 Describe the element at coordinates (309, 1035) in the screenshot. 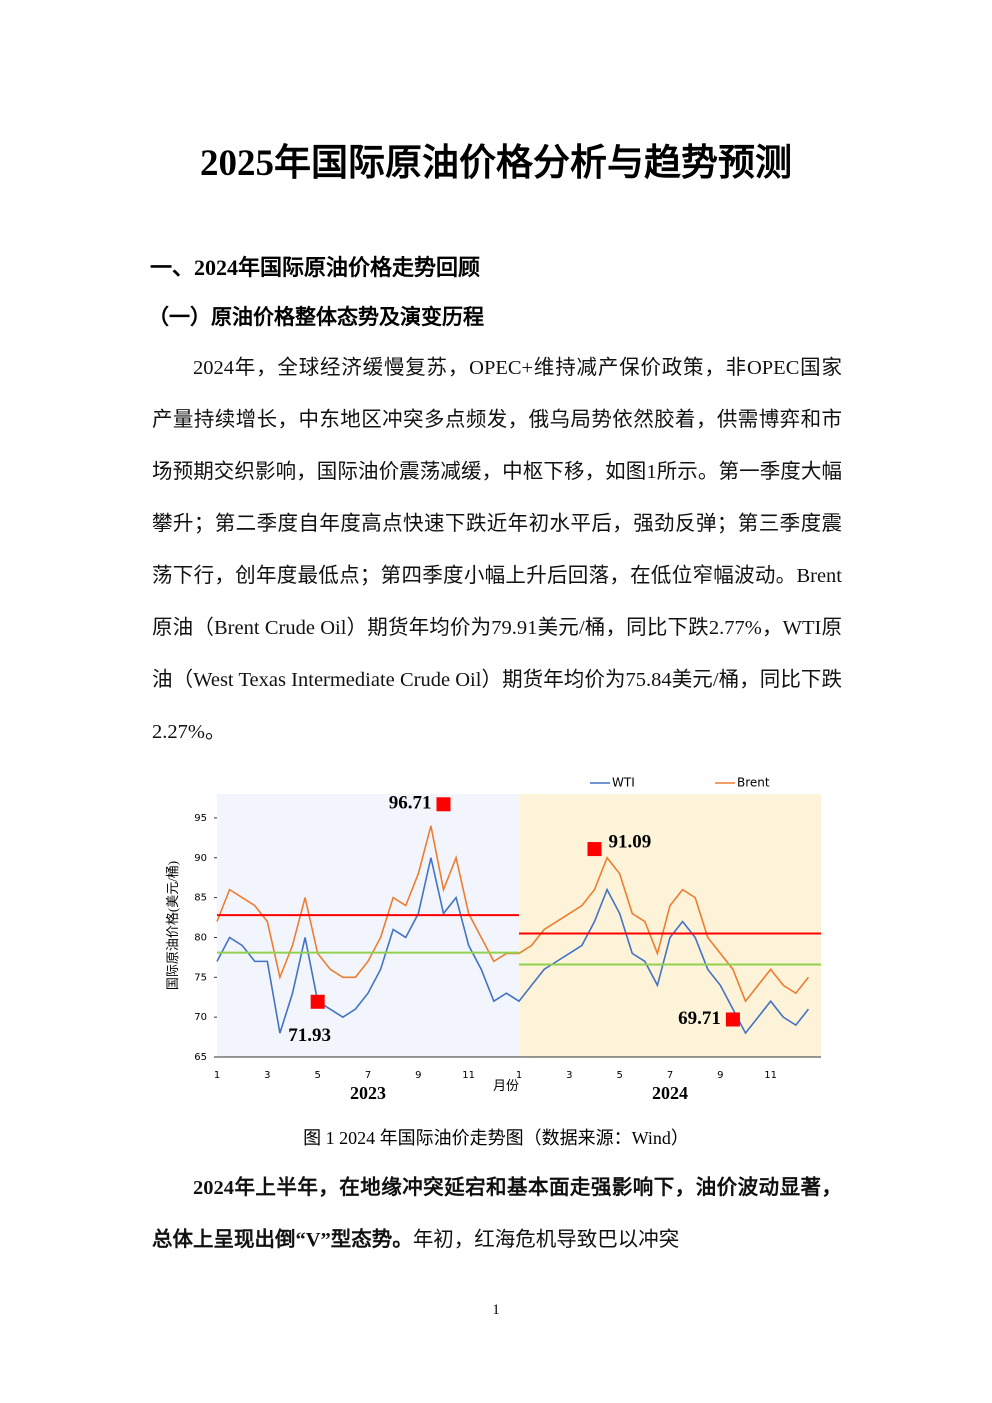

I see `annotation: 71.93` at that location.